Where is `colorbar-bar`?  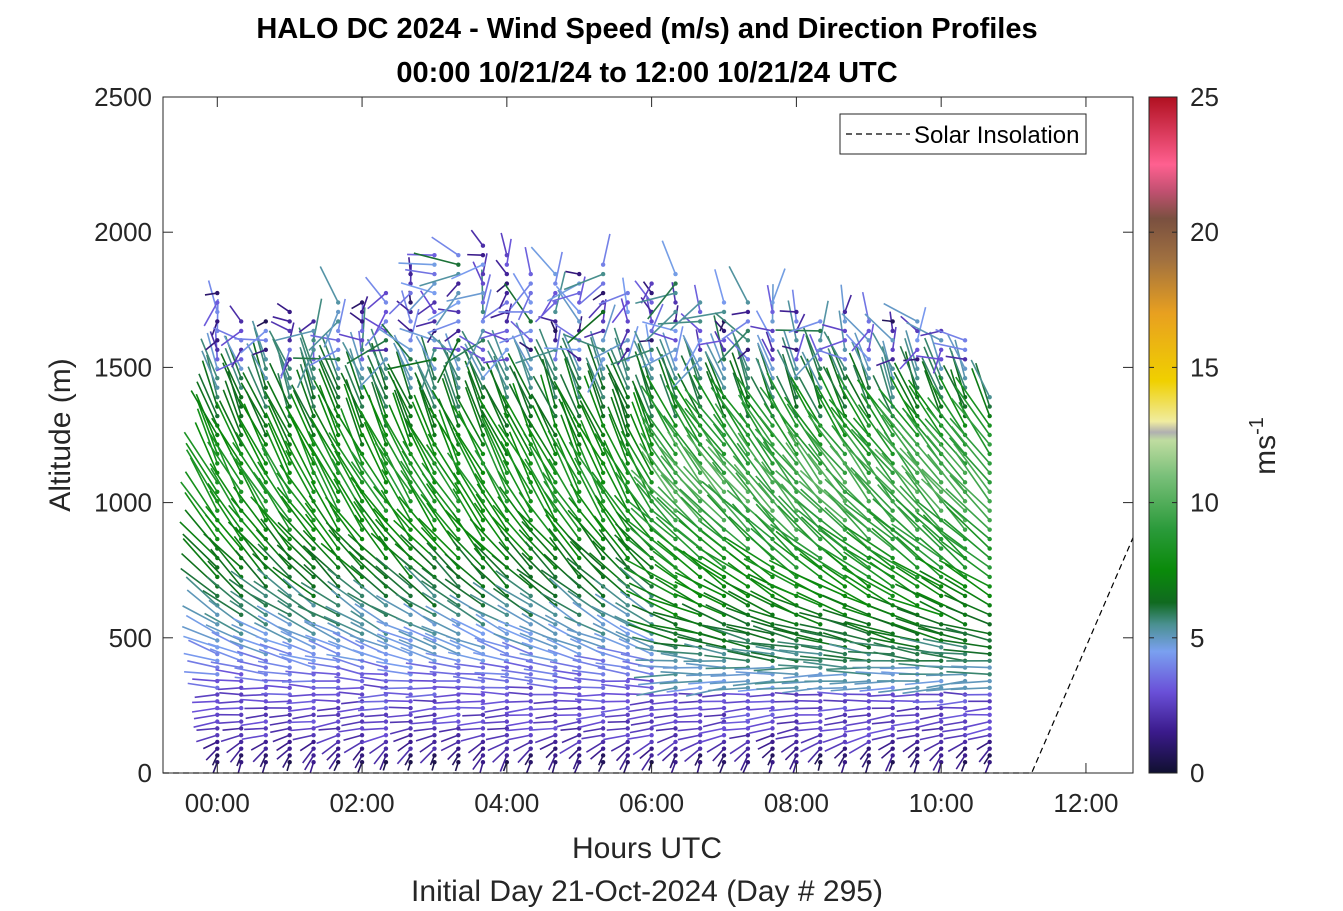 colorbar-bar is located at coordinates (1163, 435).